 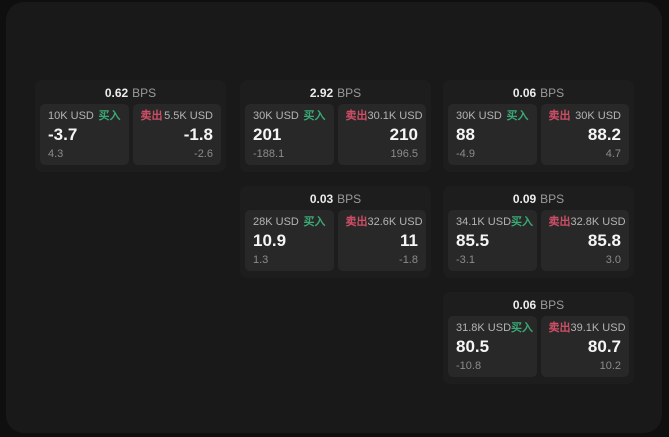 What do you see at coordinates (465, 134) in the screenshot?
I see `buy-price: 88` at bounding box center [465, 134].